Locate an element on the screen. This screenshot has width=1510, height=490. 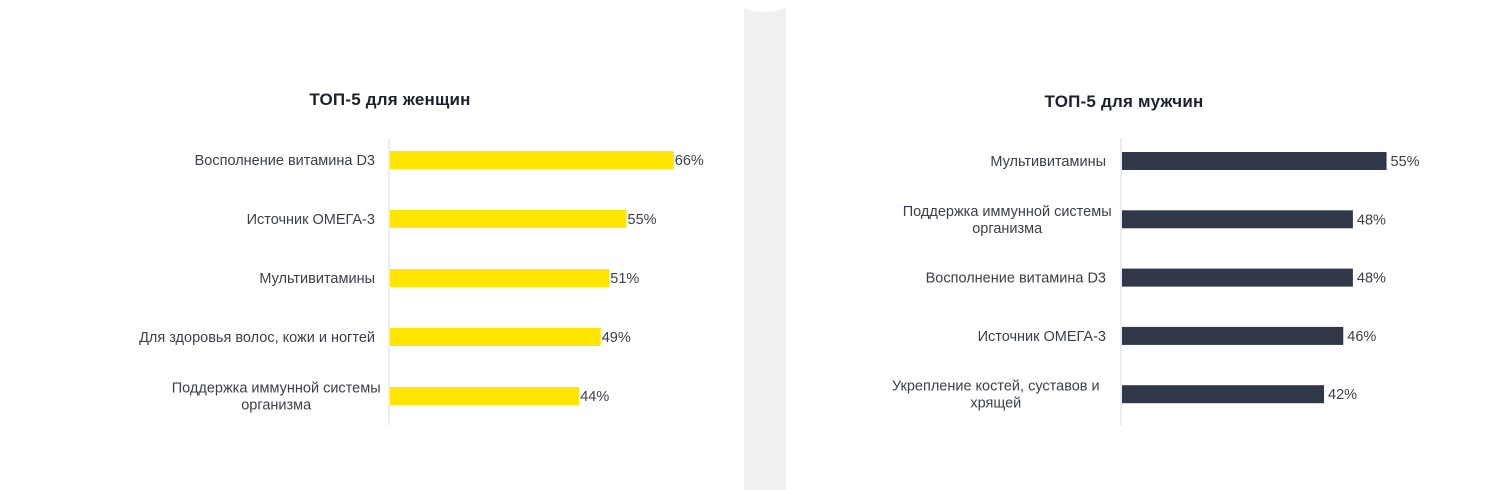
men-chart-title: ТОП-5 для мужчин is located at coordinates (1124, 101).